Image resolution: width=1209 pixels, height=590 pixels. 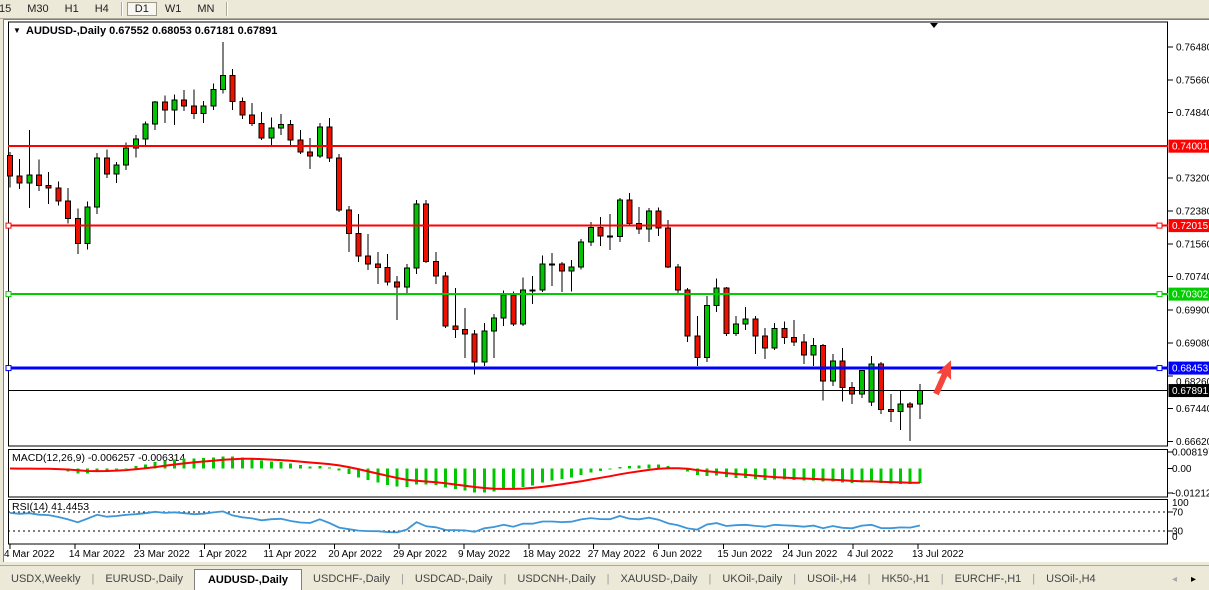 I want to click on svg-text: 0.75660, so click(x=1192, y=80).